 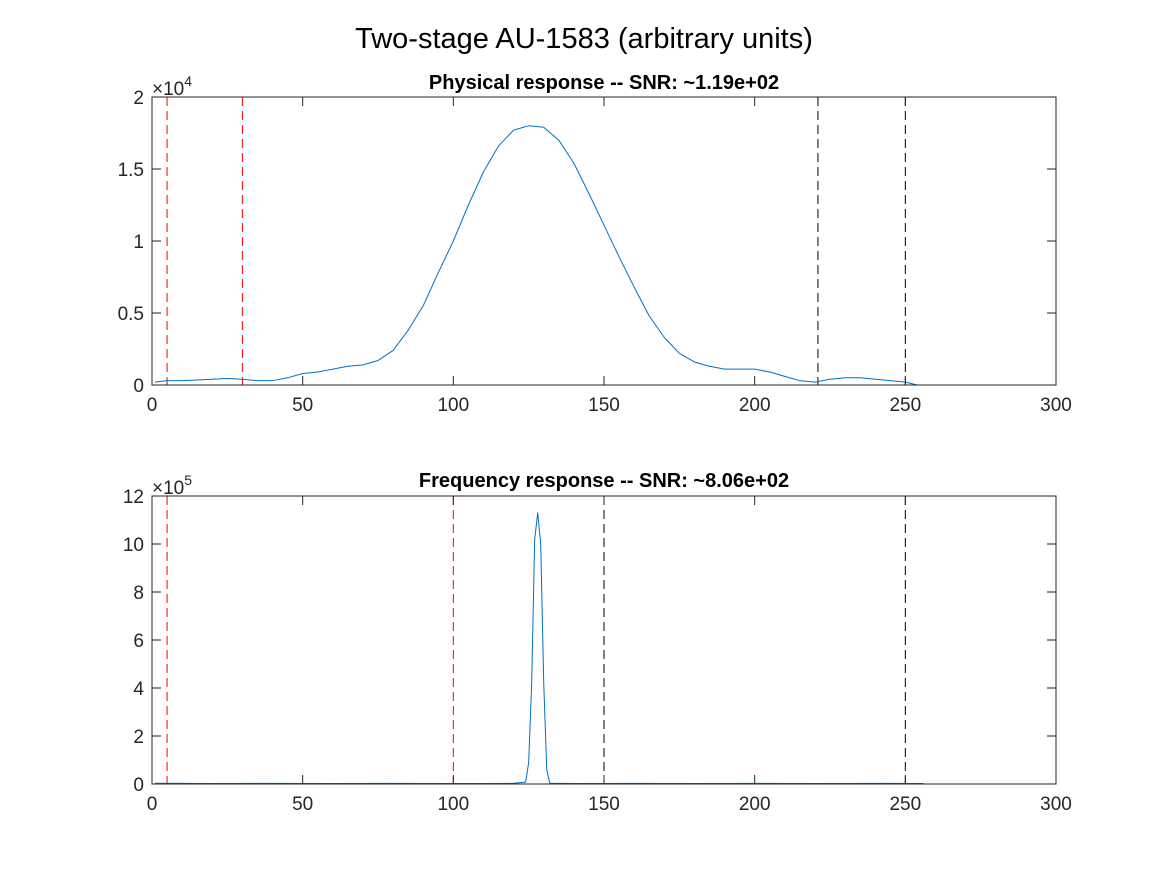 I want to click on figure-suptitle: Two-stage AU-1583 (arbitrary units), so click(x=584, y=39).